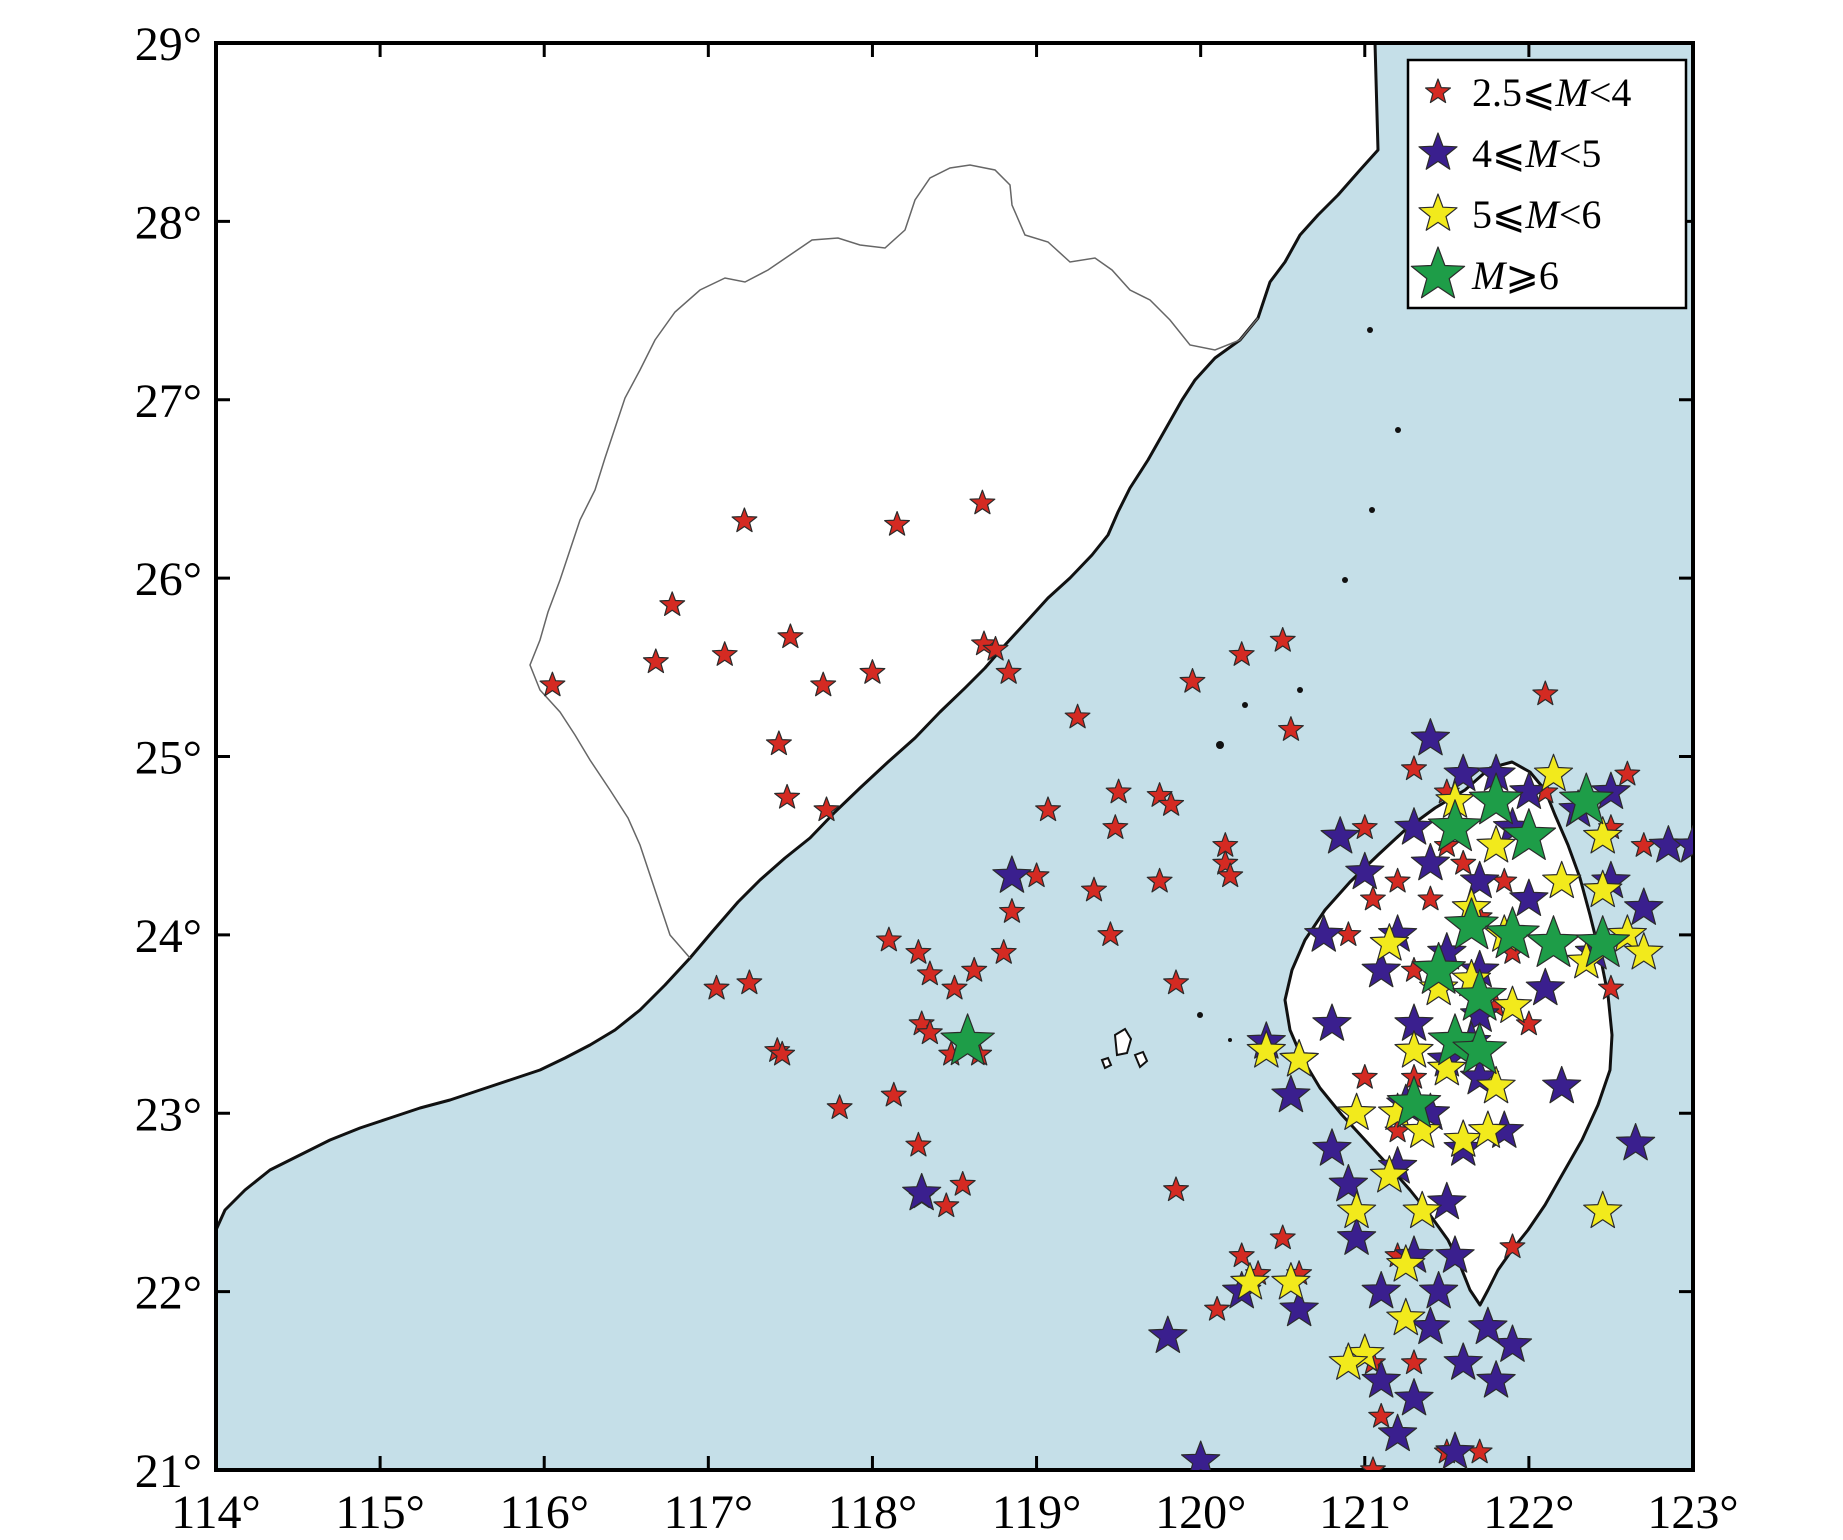 Image resolution: width=1843 pixels, height=1540 pixels. Describe the element at coordinates (168, 1114) in the screenshot. I see `y-tick-label: 23°` at that location.